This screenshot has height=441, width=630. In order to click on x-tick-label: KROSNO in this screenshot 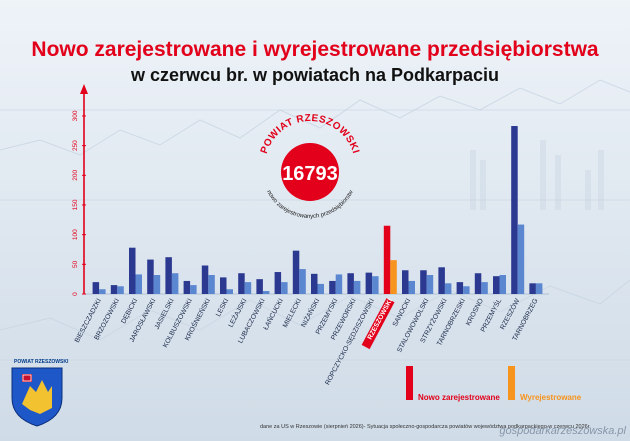, I will do `click(475, 312)`.